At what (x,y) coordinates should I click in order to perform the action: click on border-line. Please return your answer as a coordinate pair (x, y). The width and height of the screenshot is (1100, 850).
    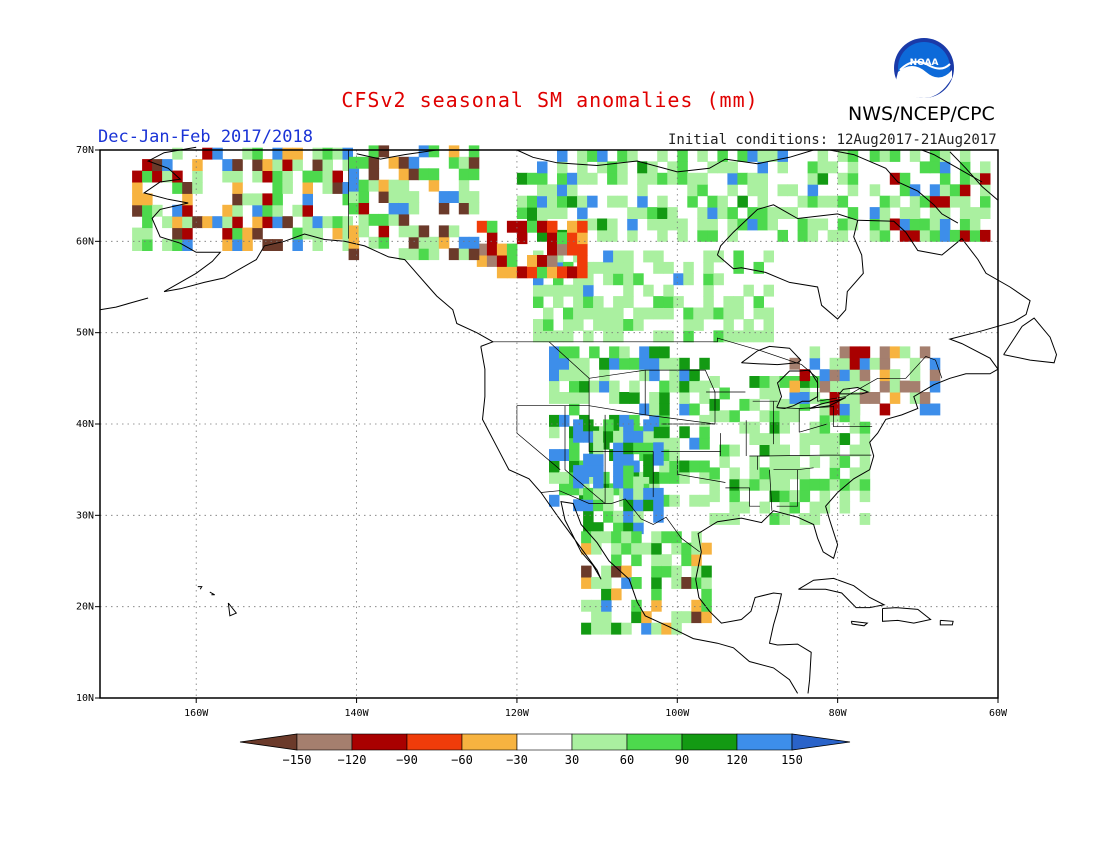
    Looking at the image, I should click on (717, 369).